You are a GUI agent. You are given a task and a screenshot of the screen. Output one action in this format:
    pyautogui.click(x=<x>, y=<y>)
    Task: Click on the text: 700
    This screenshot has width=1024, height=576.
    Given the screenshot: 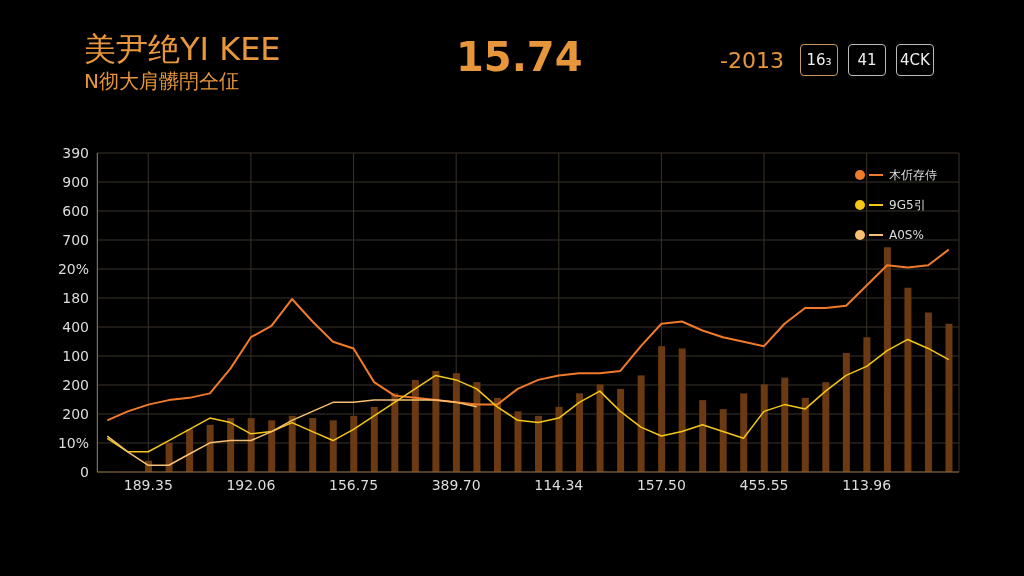 What is the action you would take?
    pyautogui.click(x=75, y=240)
    